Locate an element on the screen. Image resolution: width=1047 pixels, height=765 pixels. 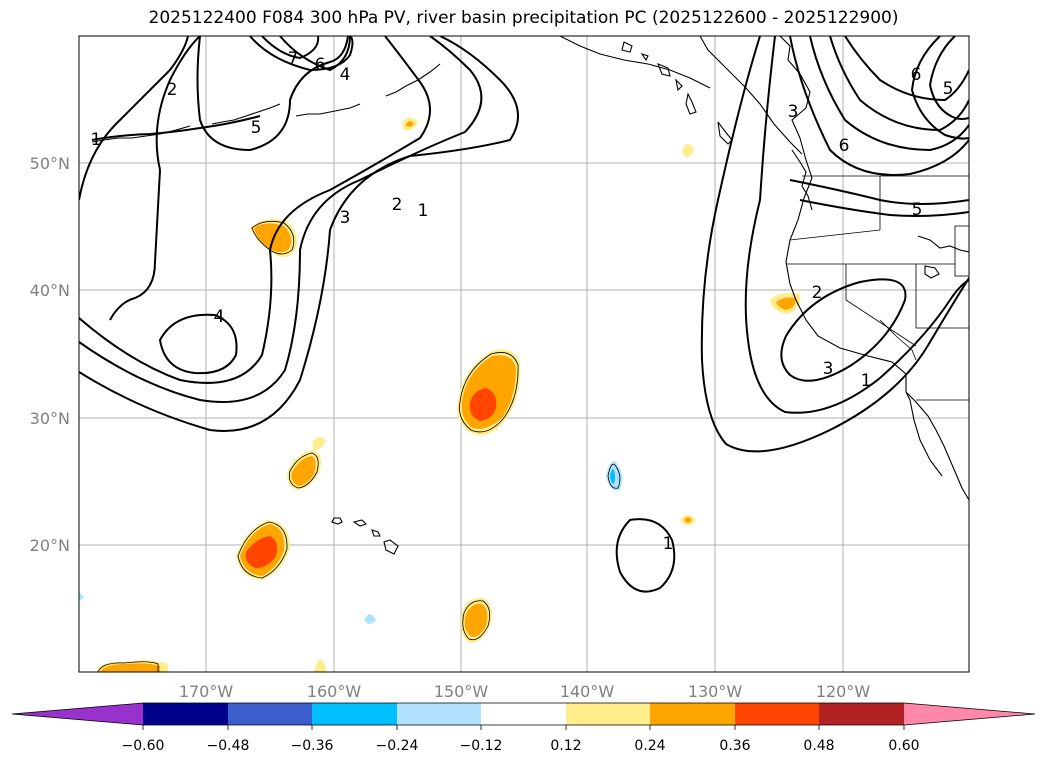
colorbar-extend-high is located at coordinates (969, 714).